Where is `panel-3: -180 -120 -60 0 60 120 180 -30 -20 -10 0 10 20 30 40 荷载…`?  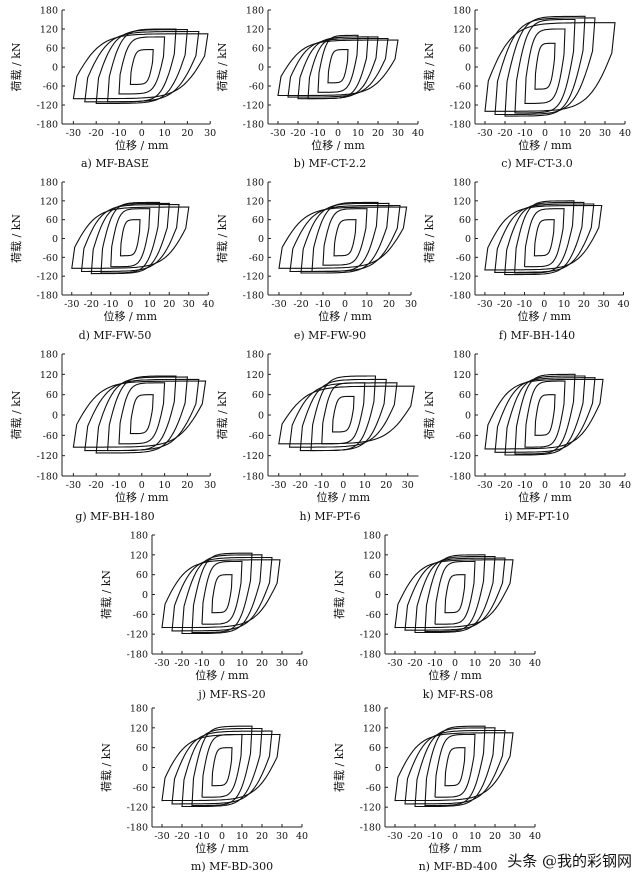 panel-3: -180 -120 -60 0 60 120 180 -30 -20 -10 0 10 20 30 40 荷载… is located at coordinates (527, 88).